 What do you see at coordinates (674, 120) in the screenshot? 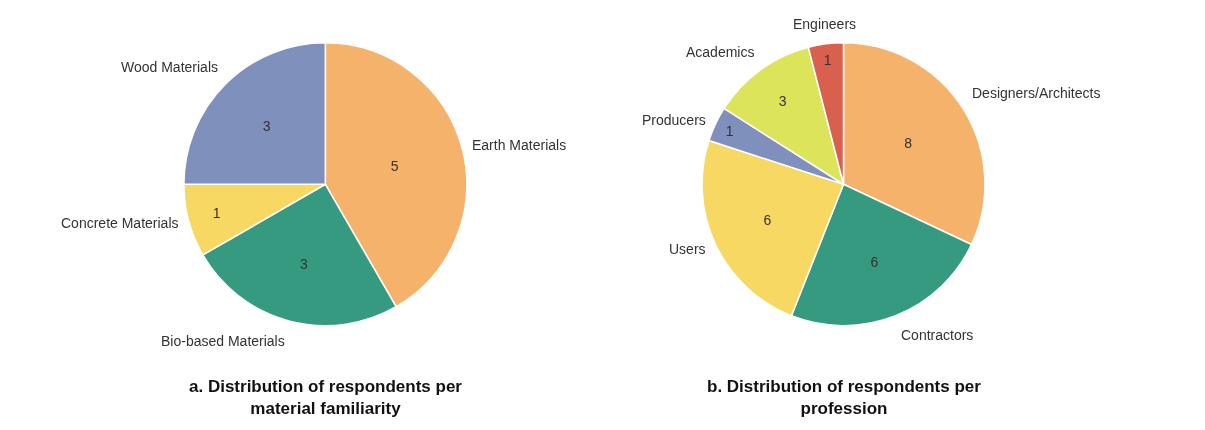
I see `slice-label: Producers` at bounding box center [674, 120].